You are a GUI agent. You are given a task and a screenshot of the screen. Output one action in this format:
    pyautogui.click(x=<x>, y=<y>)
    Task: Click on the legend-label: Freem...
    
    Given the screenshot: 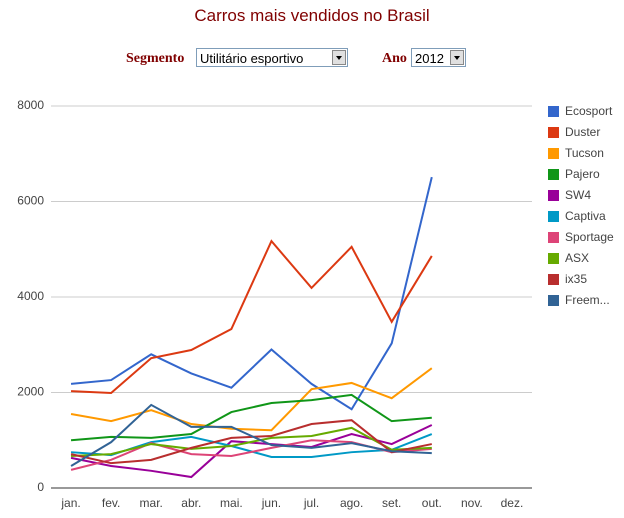 What is the action you would take?
    pyautogui.click(x=587, y=300)
    